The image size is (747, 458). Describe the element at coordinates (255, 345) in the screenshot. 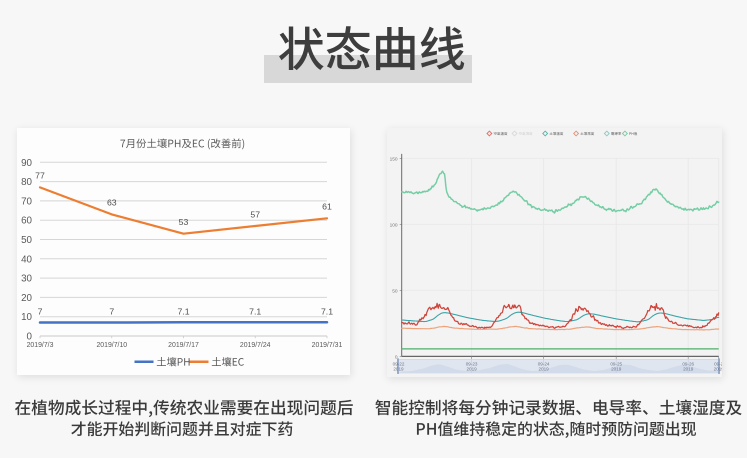

I see `svg-text: 2019/7/24` at that location.